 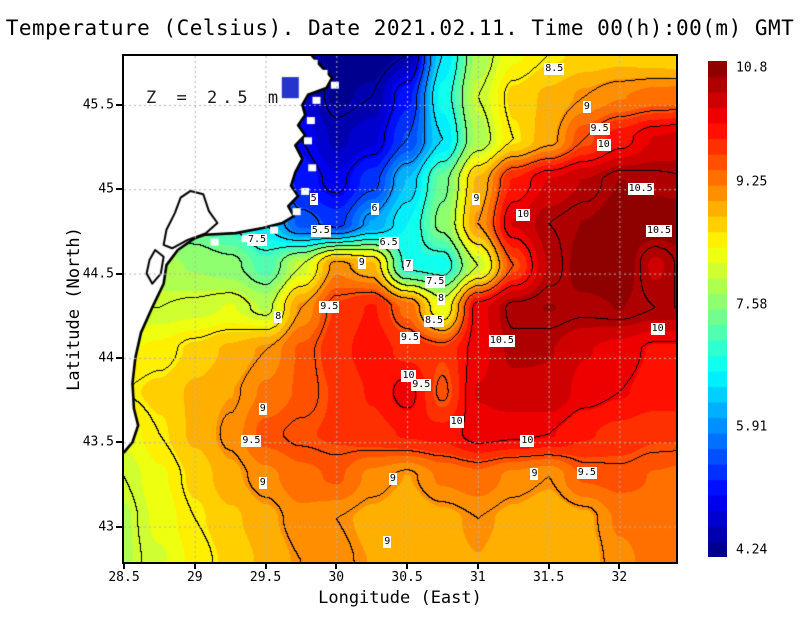 I want to click on y-tick-label: 43, so click(x=106, y=527).